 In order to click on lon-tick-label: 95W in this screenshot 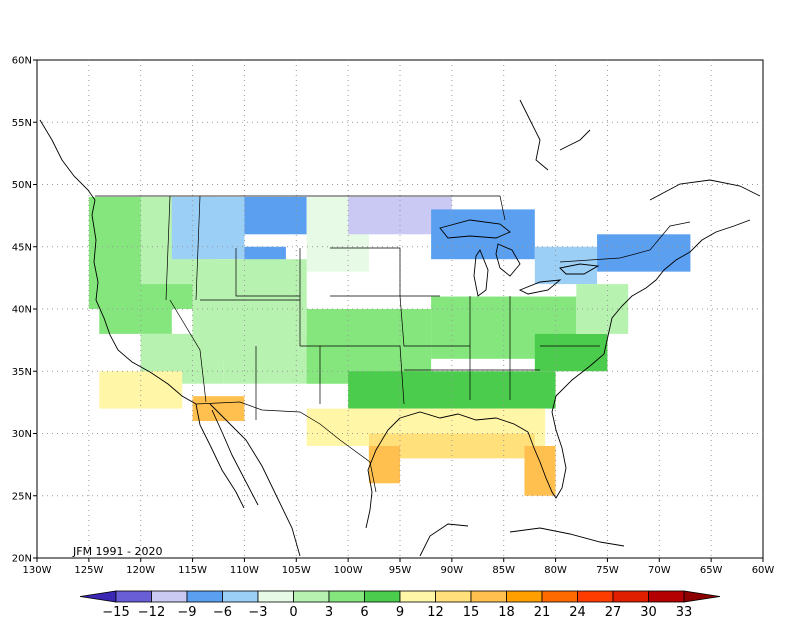, I will do `click(400, 570)`.